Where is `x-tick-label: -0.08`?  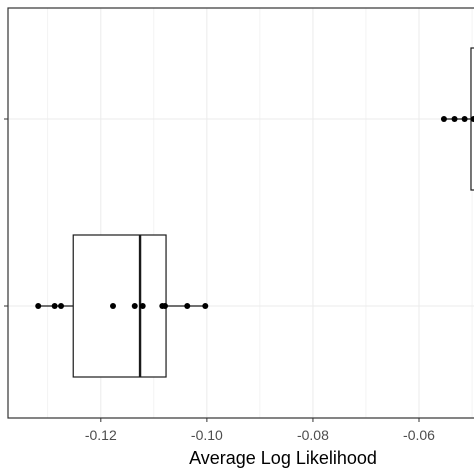 x-tick-label: -0.08 is located at coordinates (313, 435).